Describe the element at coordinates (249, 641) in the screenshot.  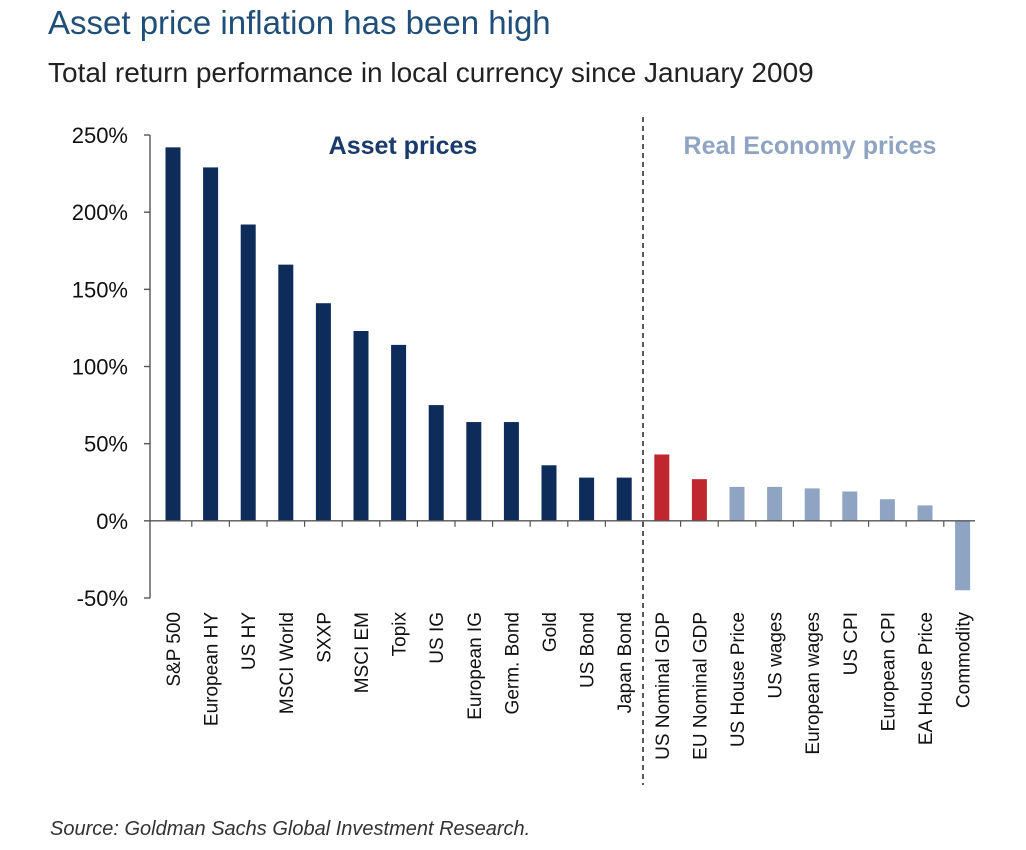
I see `category-label: US HY` at that location.